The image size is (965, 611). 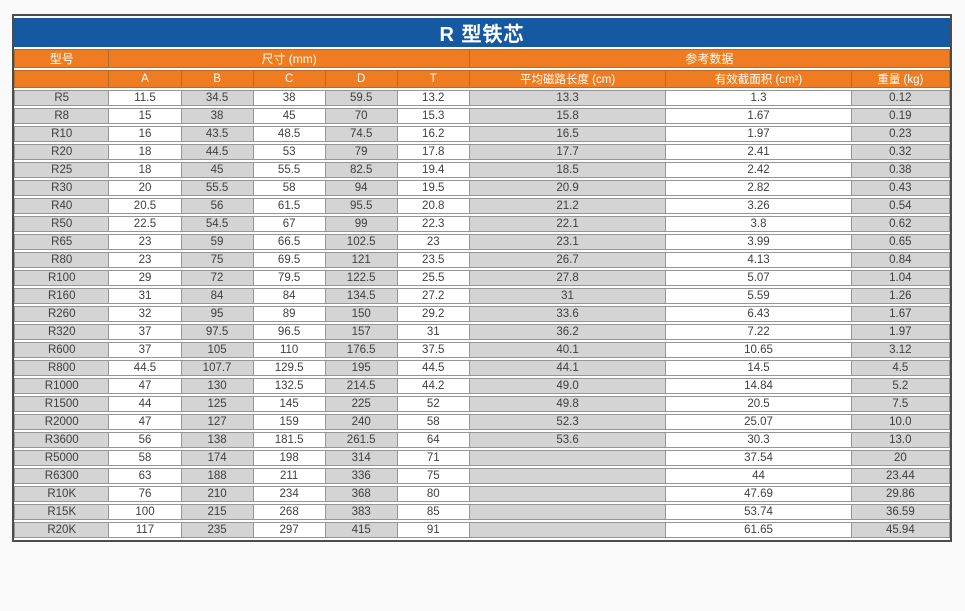 I want to click on cell-value: 110, so click(x=289, y=350).